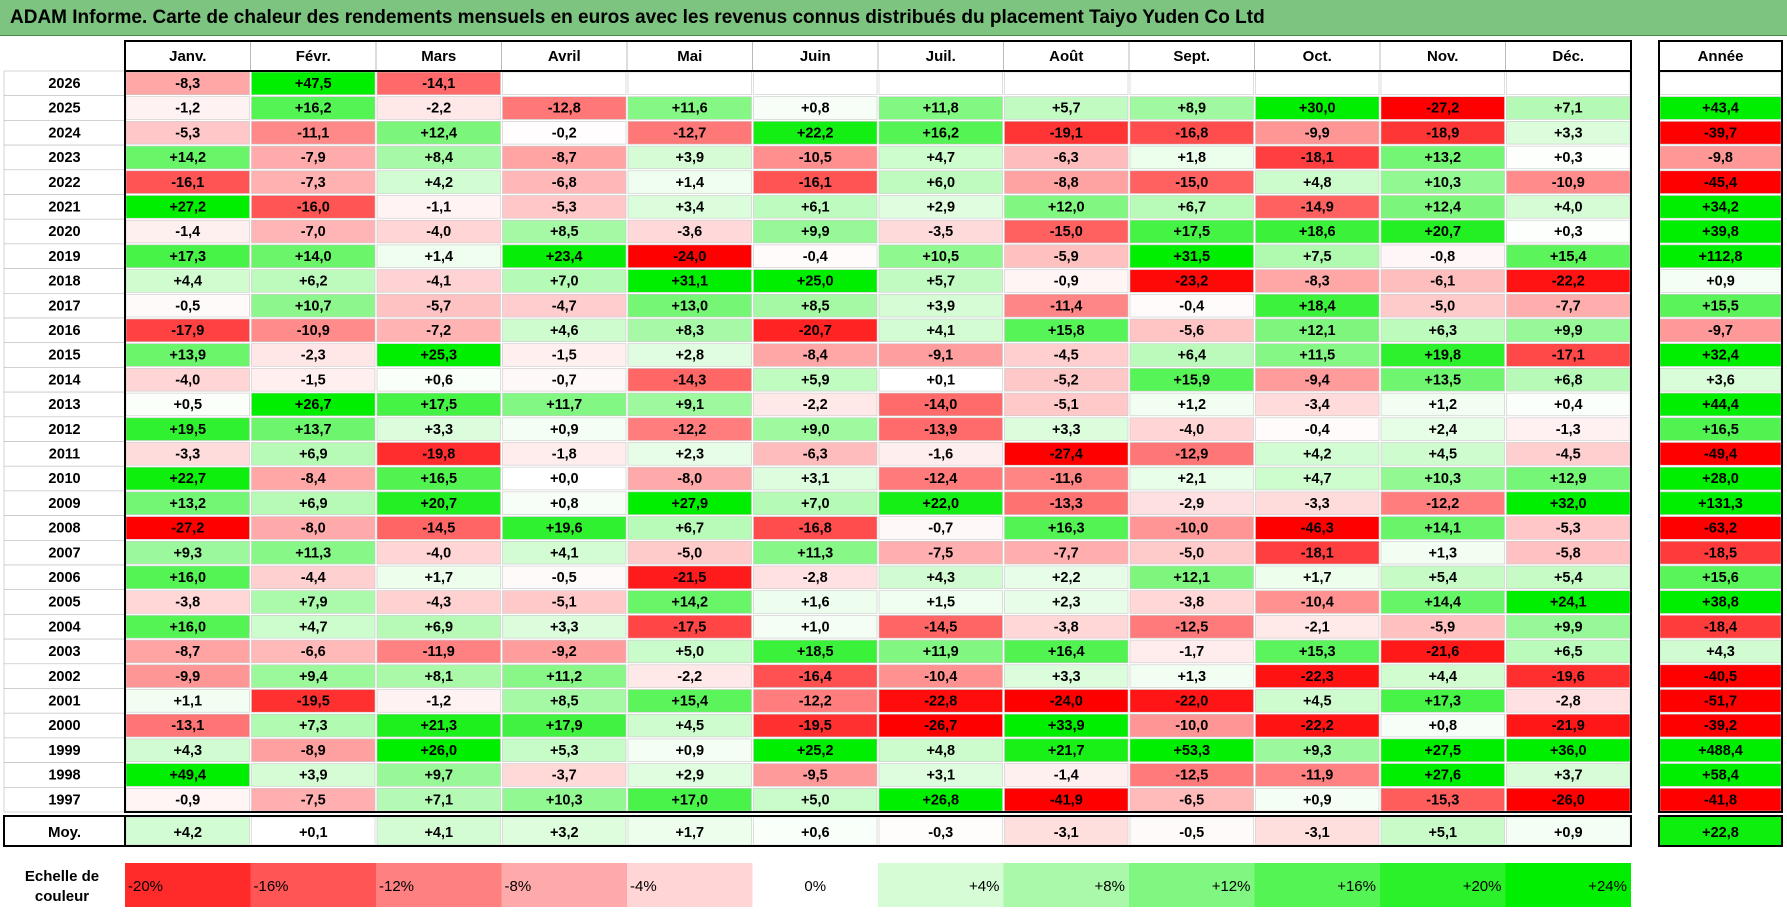 The image size is (1787, 912). What do you see at coordinates (64, 831) in the screenshot?
I see `average-label-cell` at bounding box center [64, 831].